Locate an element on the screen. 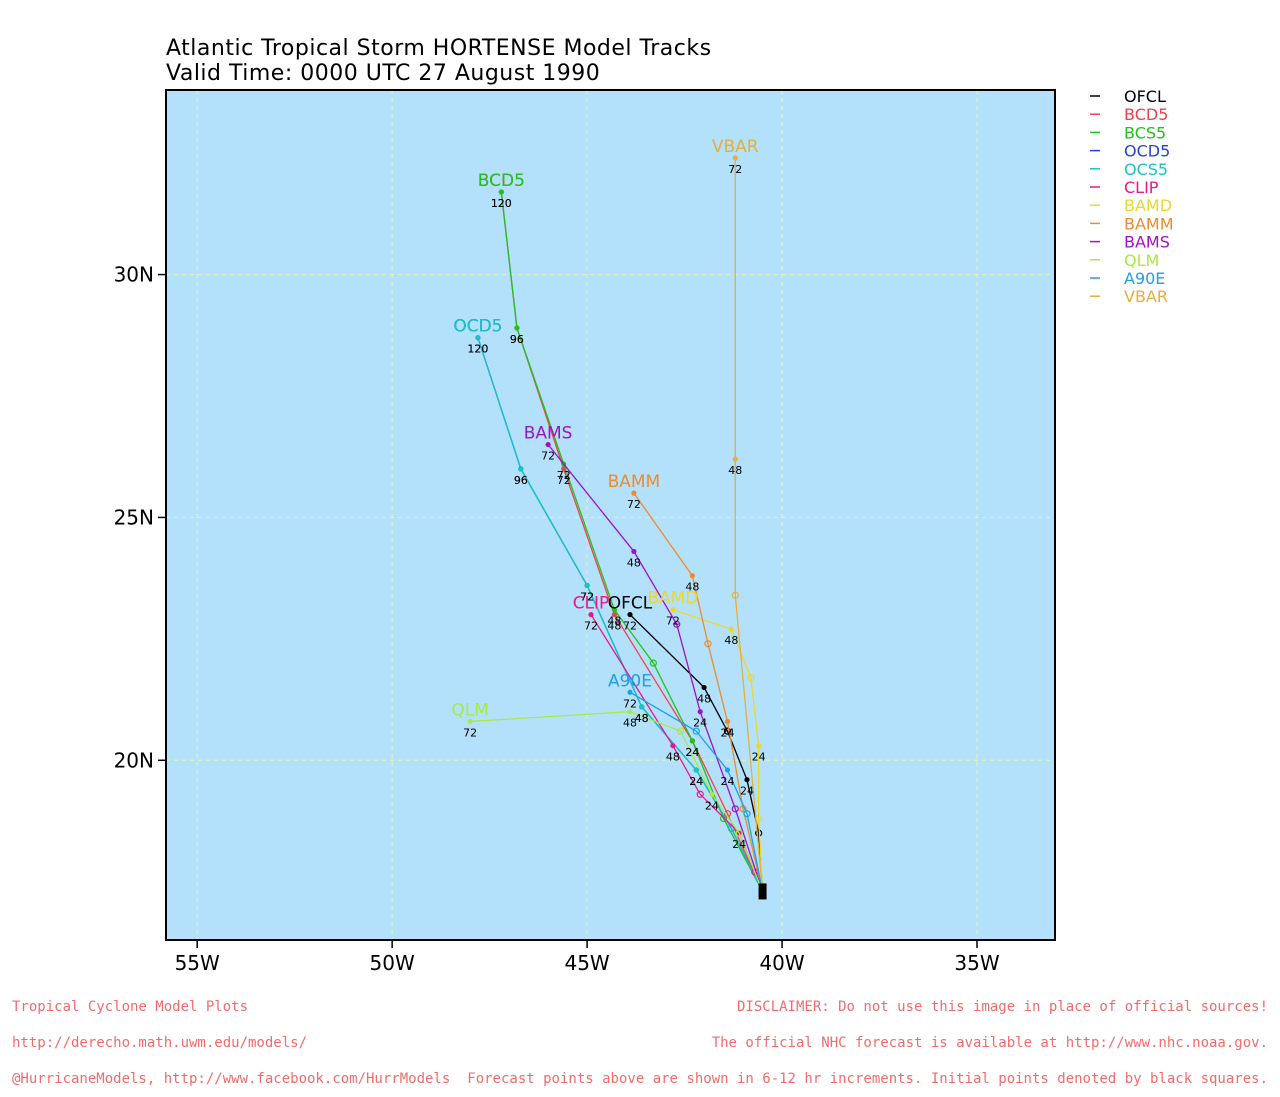 Image resolution: width=1280 pixels, height=1097 pixels. legend-item-clip: CLIP is located at coordinates (1141, 187).